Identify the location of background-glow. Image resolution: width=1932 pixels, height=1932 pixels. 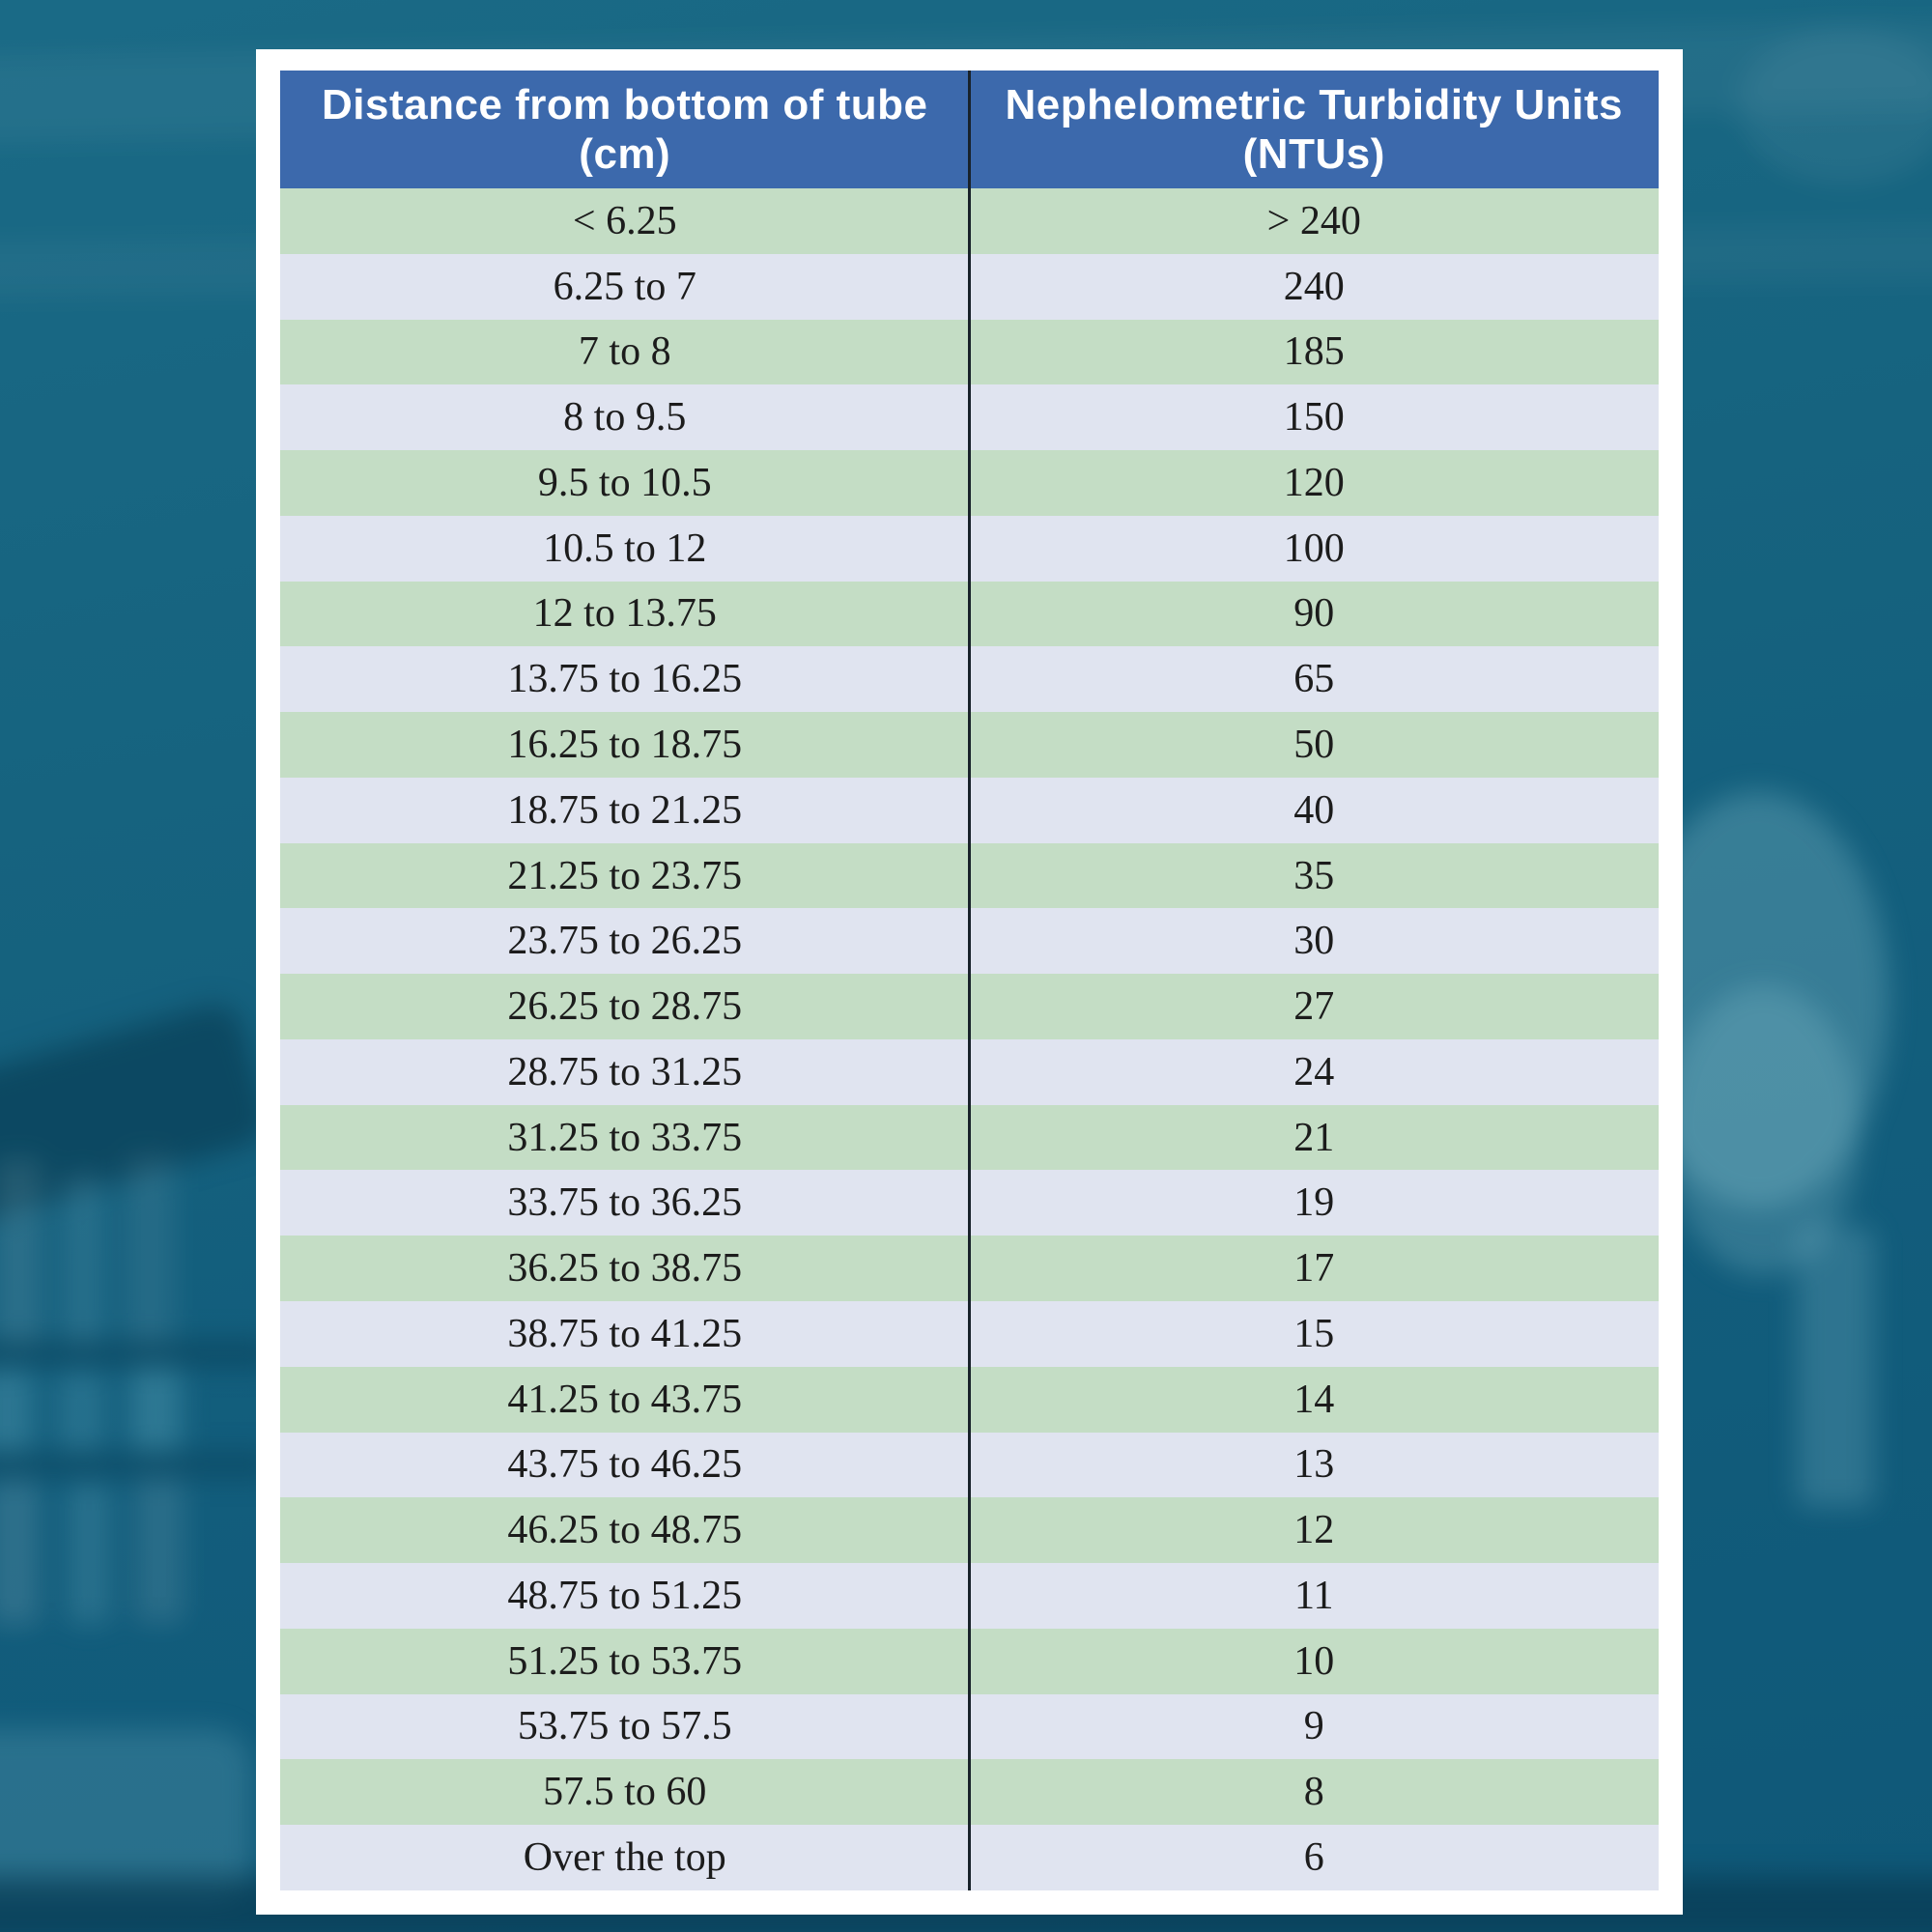
(1835, 106).